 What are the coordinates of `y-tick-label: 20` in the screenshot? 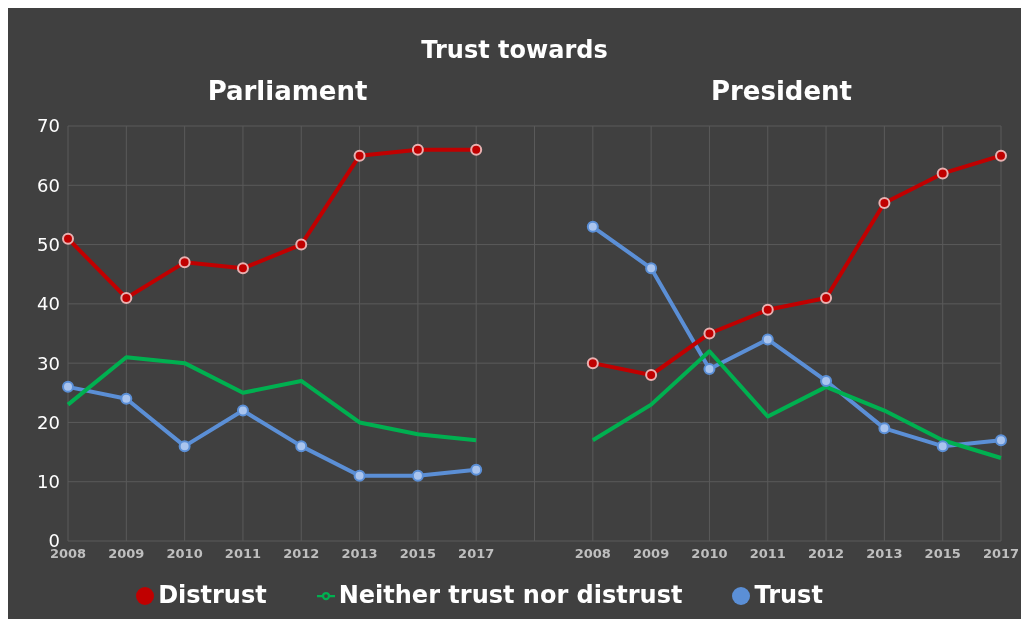 It's located at (48, 422).